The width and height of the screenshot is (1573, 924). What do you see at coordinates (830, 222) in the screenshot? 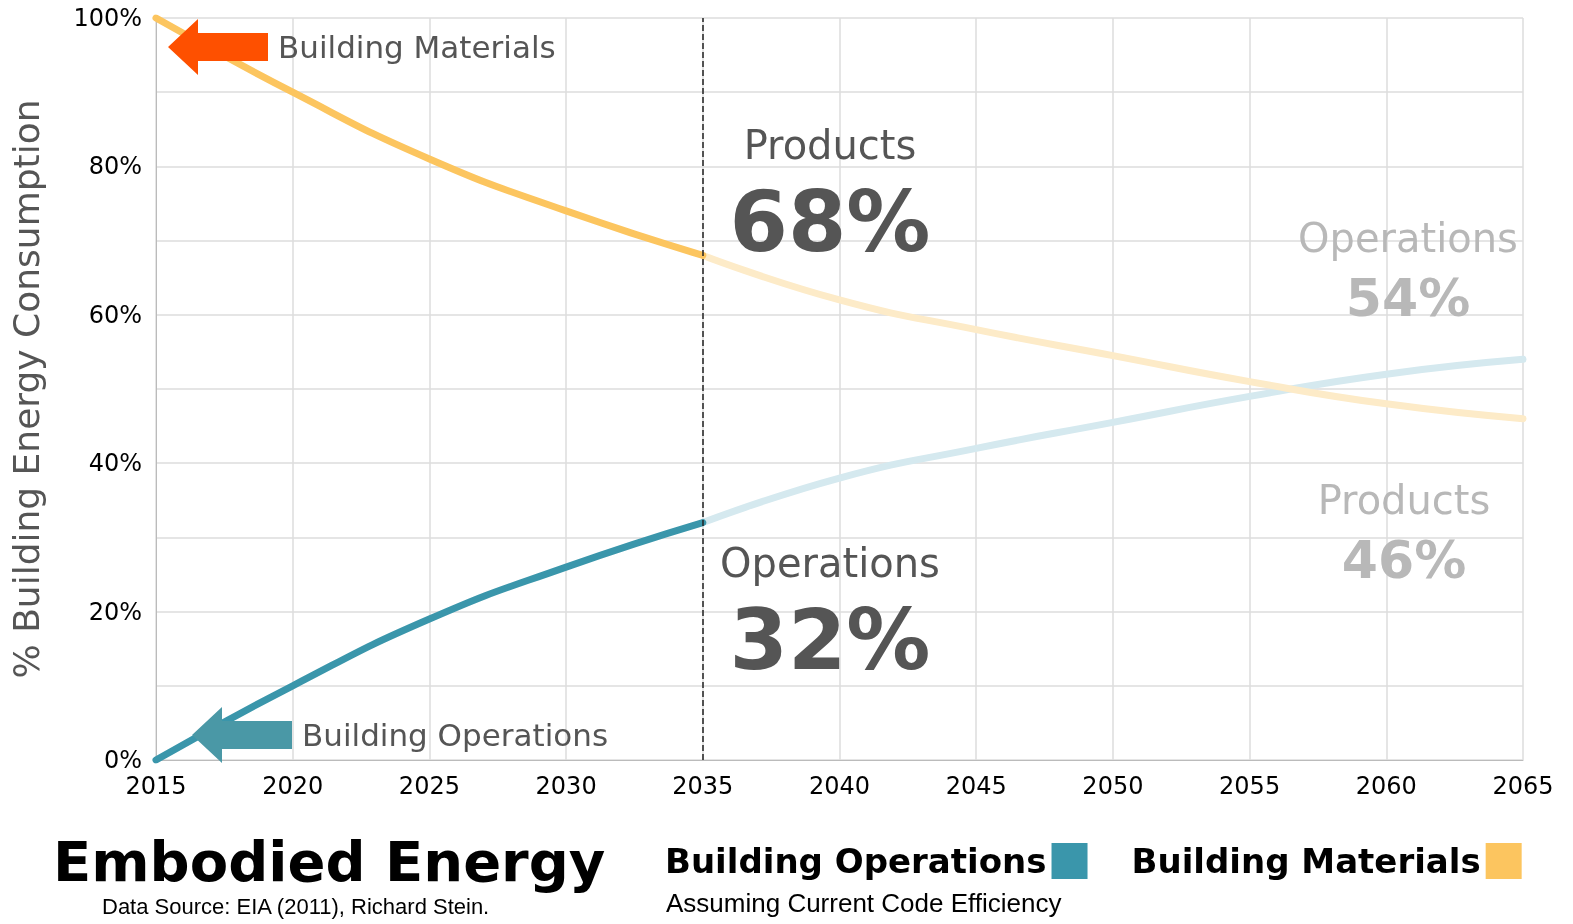
I see `annotation: 68%` at bounding box center [830, 222].